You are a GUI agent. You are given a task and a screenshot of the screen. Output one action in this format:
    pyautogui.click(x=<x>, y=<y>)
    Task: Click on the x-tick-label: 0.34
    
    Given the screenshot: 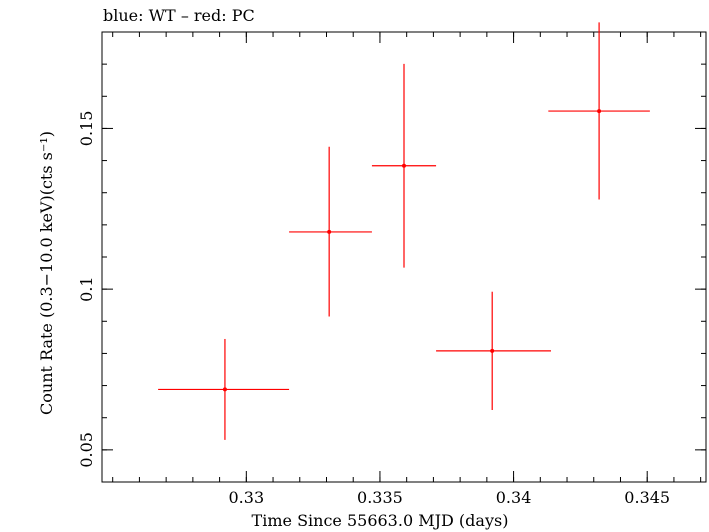 What is the action you would take?
    pyautogui.click(x=514, y=497)
    